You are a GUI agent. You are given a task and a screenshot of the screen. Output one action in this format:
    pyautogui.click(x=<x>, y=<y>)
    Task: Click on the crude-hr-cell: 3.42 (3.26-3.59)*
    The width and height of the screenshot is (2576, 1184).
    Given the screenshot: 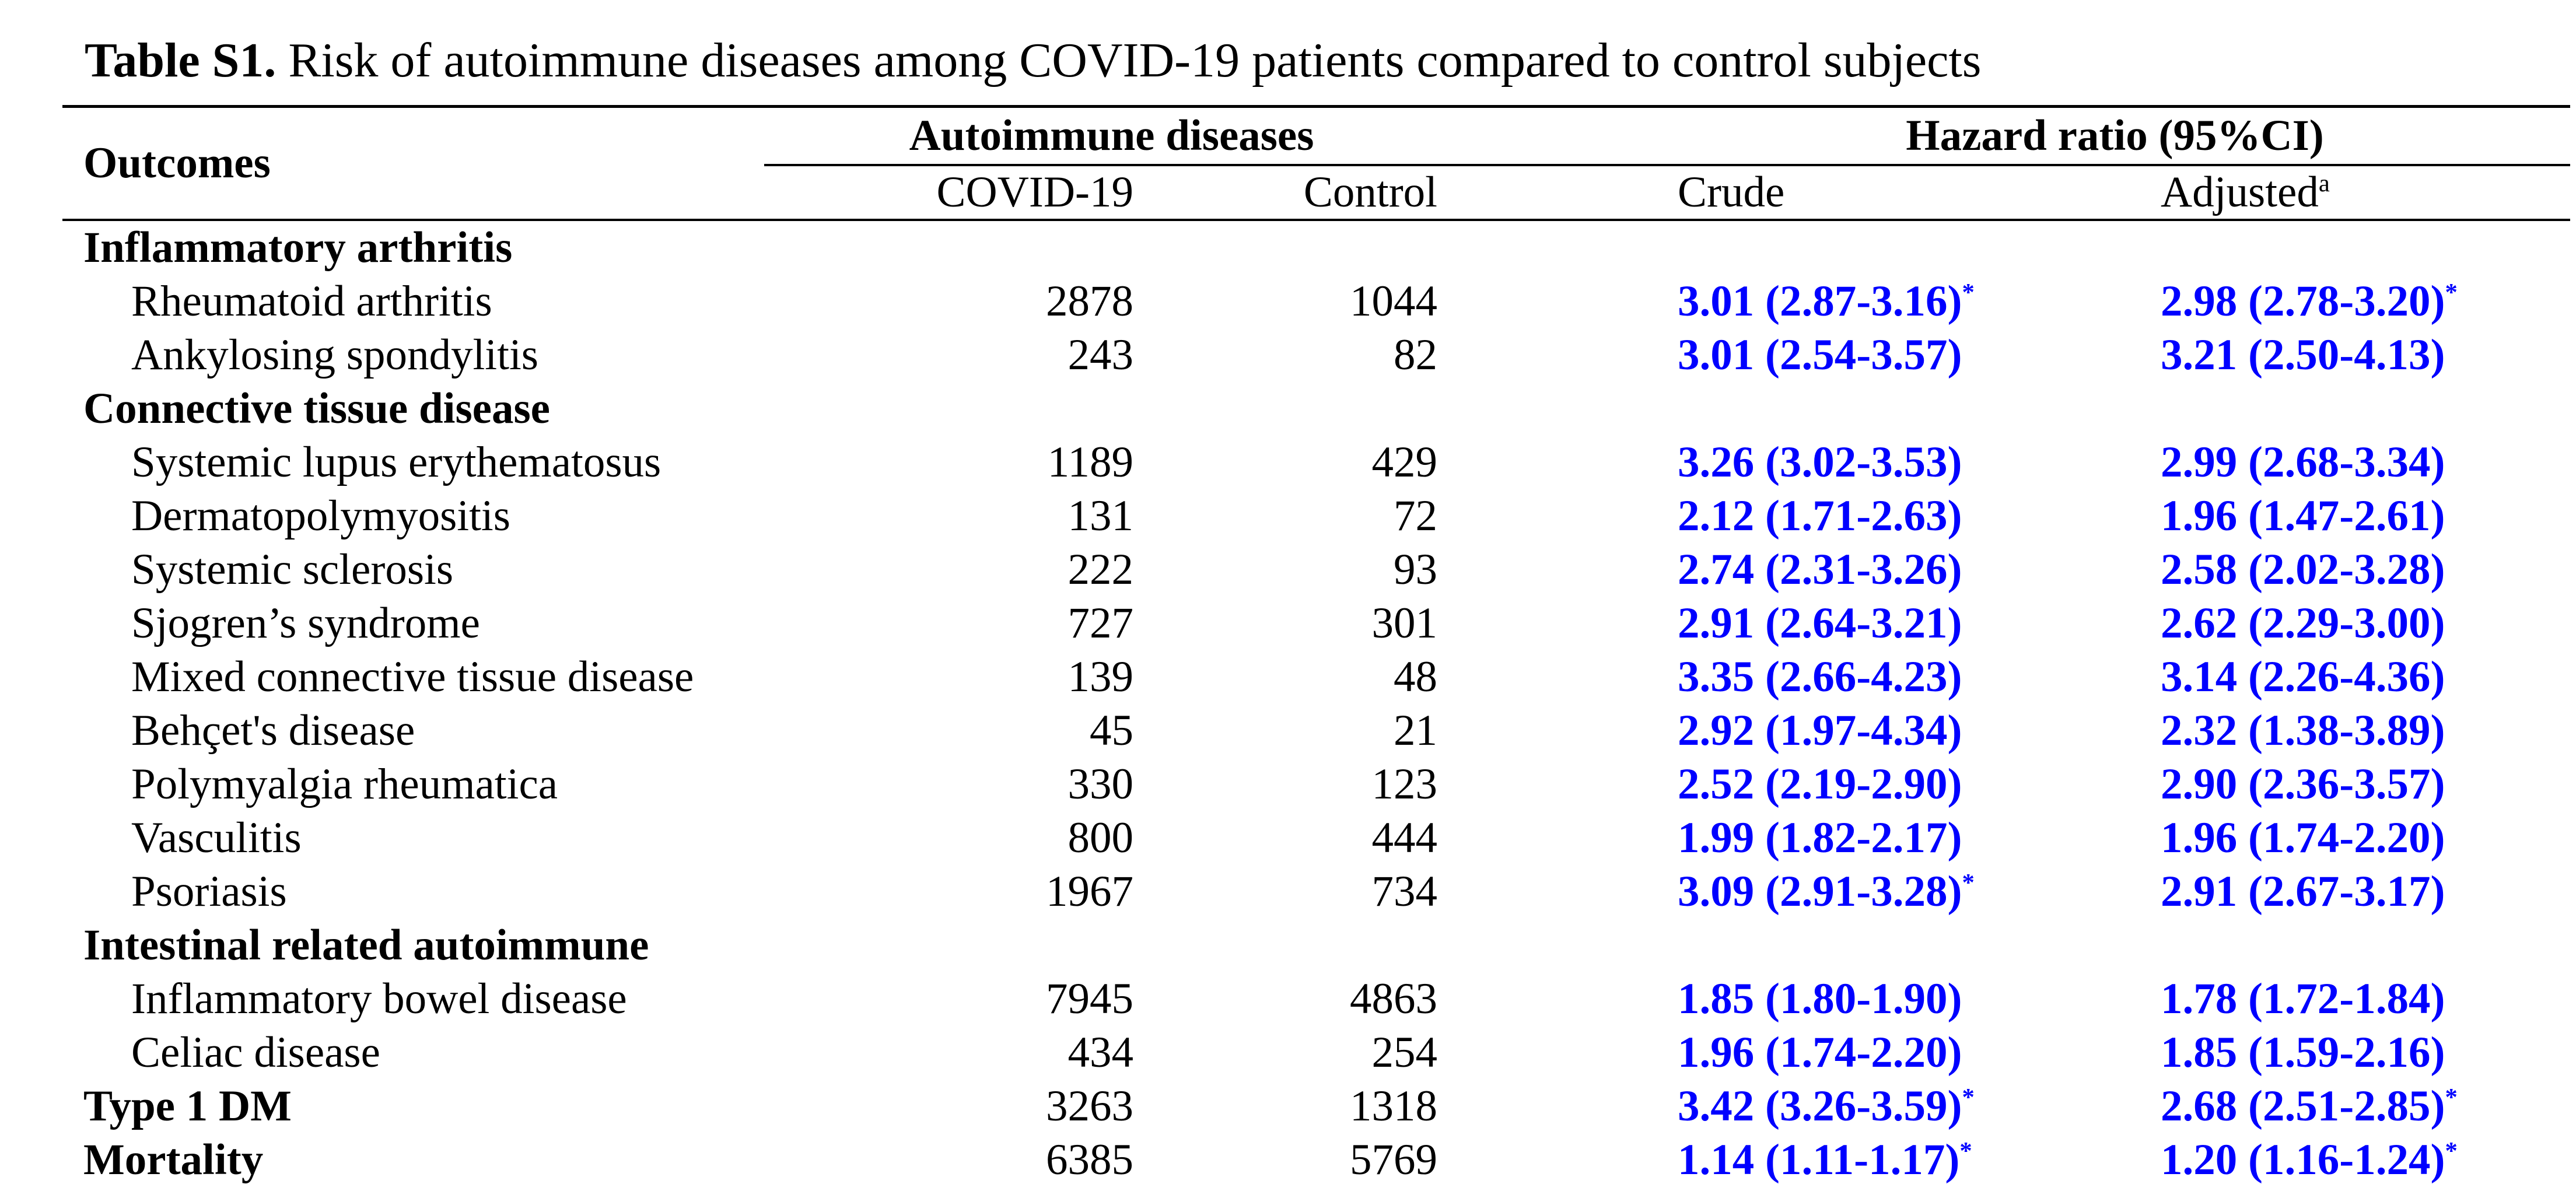 What is the action you would take?
    pyautogui.click(x=1902, y=1106)
    